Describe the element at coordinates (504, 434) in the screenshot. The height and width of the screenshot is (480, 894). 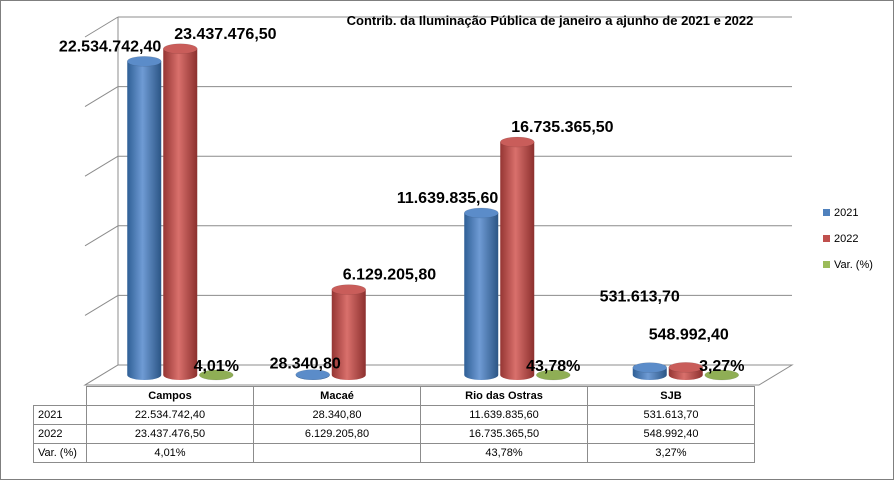
I see `table-cell: 16.735.365,50` at that location.